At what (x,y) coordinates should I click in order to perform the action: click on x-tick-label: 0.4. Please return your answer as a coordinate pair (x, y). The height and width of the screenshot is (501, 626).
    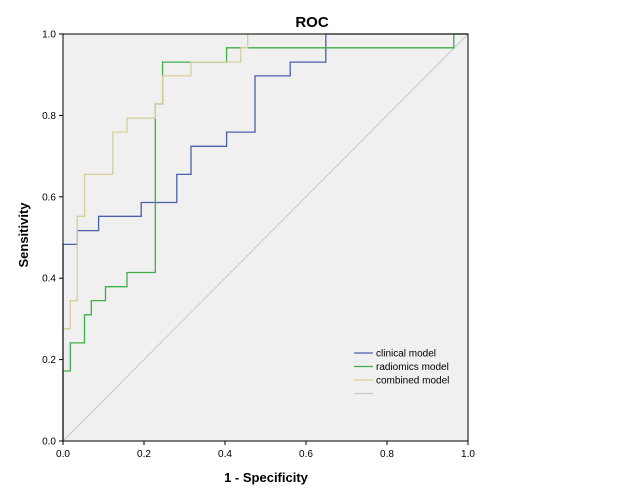
    Looking at the image, I should click on (225, 454).